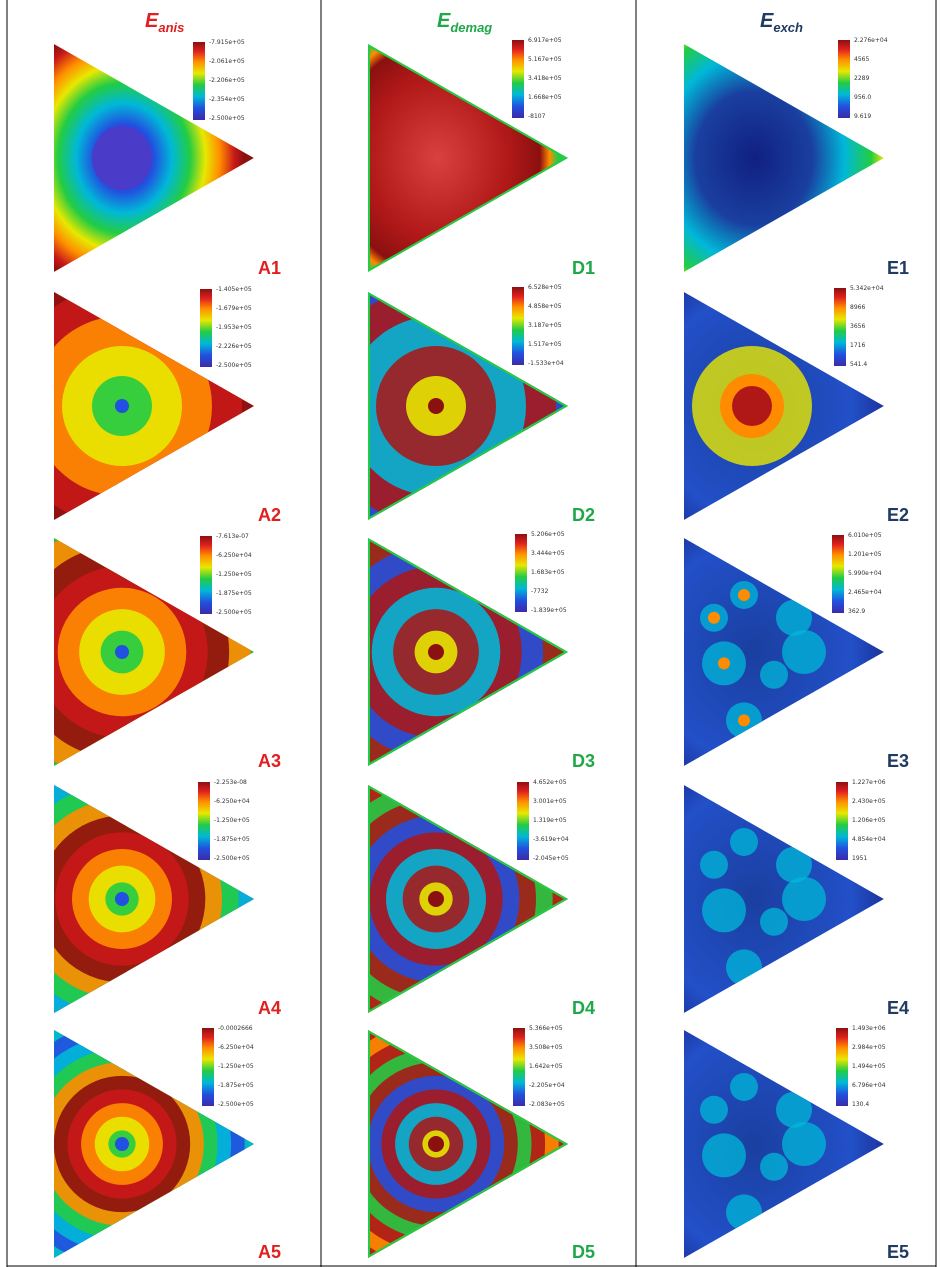 The image size is (941, 1267). I want to click on colorbar-tick: 6.917e+05, so click(545, 40).